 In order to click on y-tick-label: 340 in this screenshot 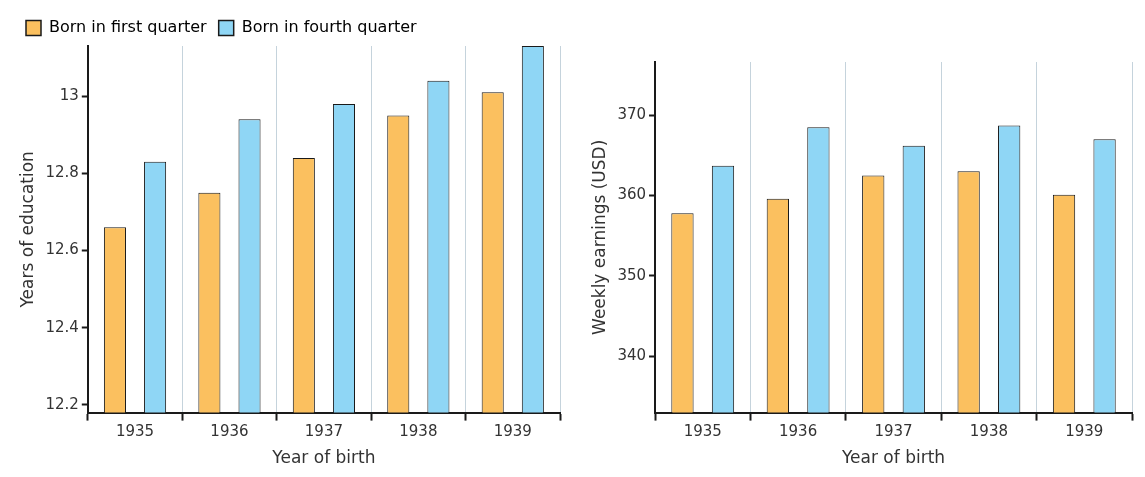, I will do `click(632, 355)`.